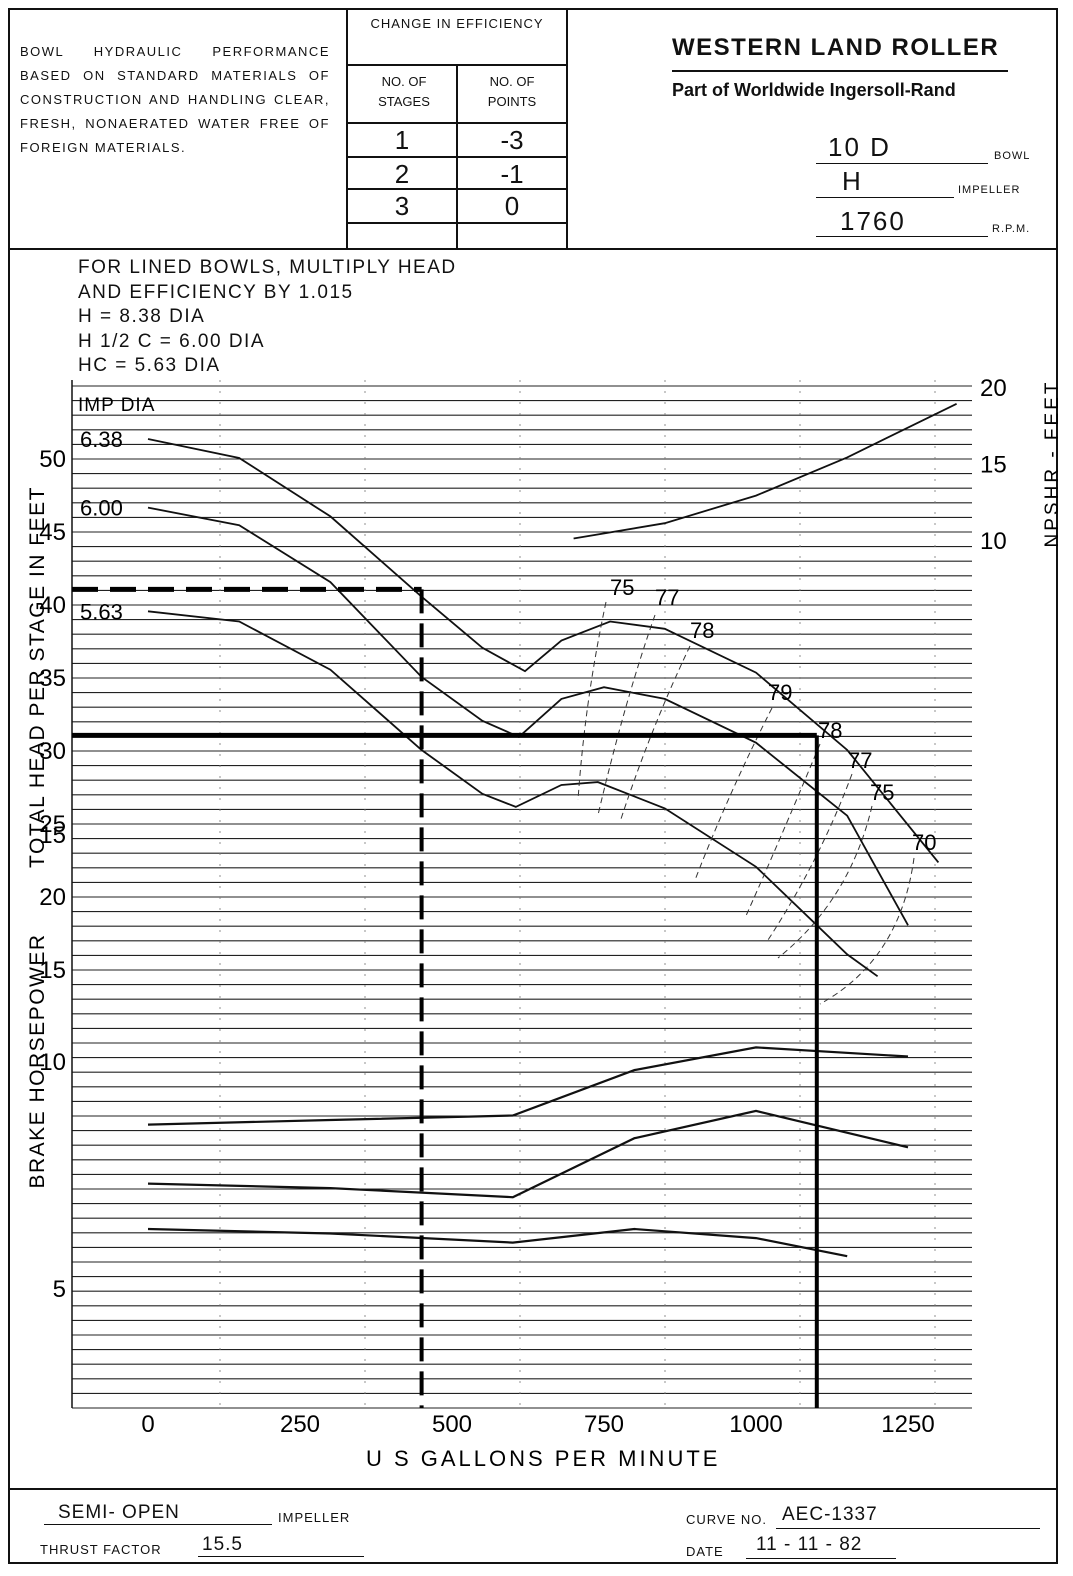  What do you see at coordinates (52, 824) in the screenshot?
I see `head-tick-label: 25` at bounding box center [52, 824].